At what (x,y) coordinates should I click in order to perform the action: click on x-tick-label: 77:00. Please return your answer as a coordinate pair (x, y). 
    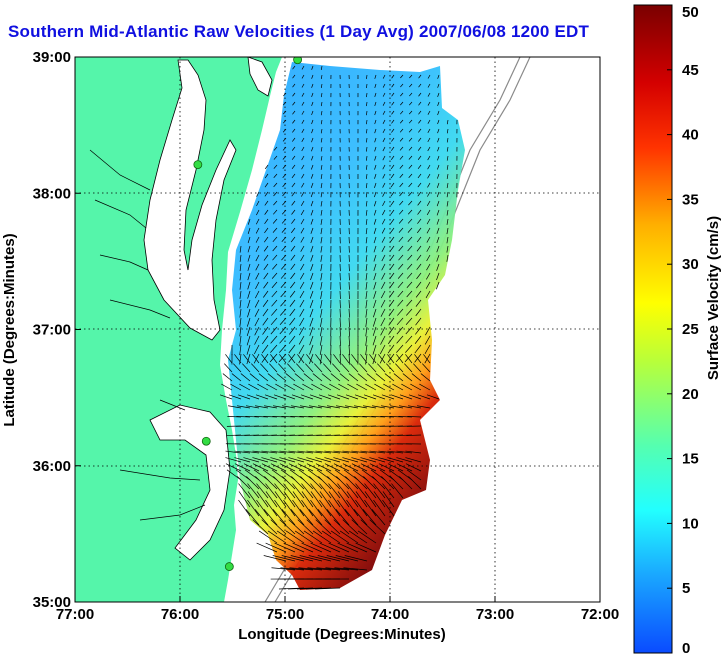
    Looking at the image, I should click on (75, 614).